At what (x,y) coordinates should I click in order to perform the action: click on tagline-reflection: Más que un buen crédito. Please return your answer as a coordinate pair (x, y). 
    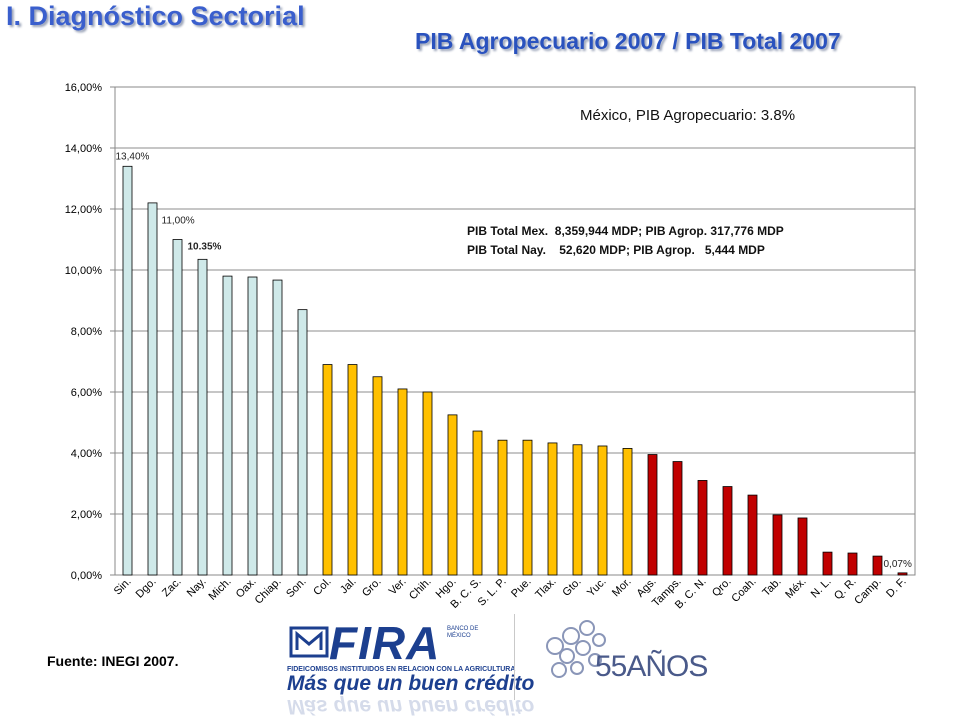
    Looking at the image, I should click on (411, 707).